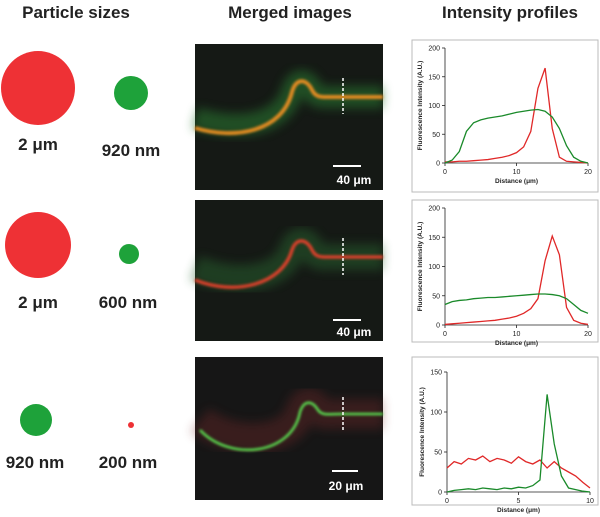 The image size is (600, 517). I want to click on column-header: Merged images, so click(290, 12).